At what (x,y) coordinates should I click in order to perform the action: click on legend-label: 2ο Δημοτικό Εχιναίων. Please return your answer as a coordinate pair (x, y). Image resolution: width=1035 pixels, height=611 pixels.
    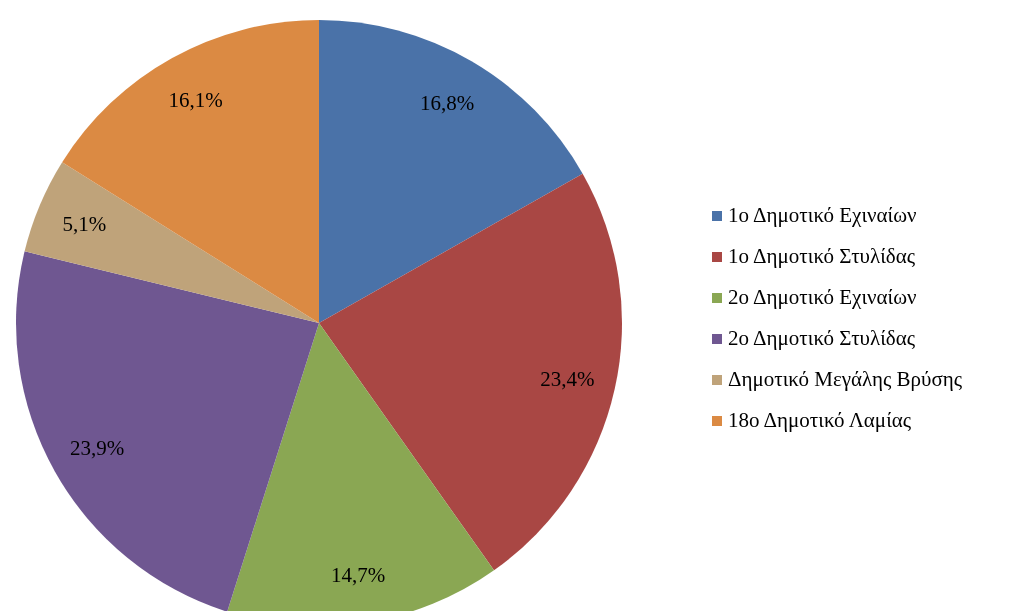
    Looking at the image, I should click on (822, 297).